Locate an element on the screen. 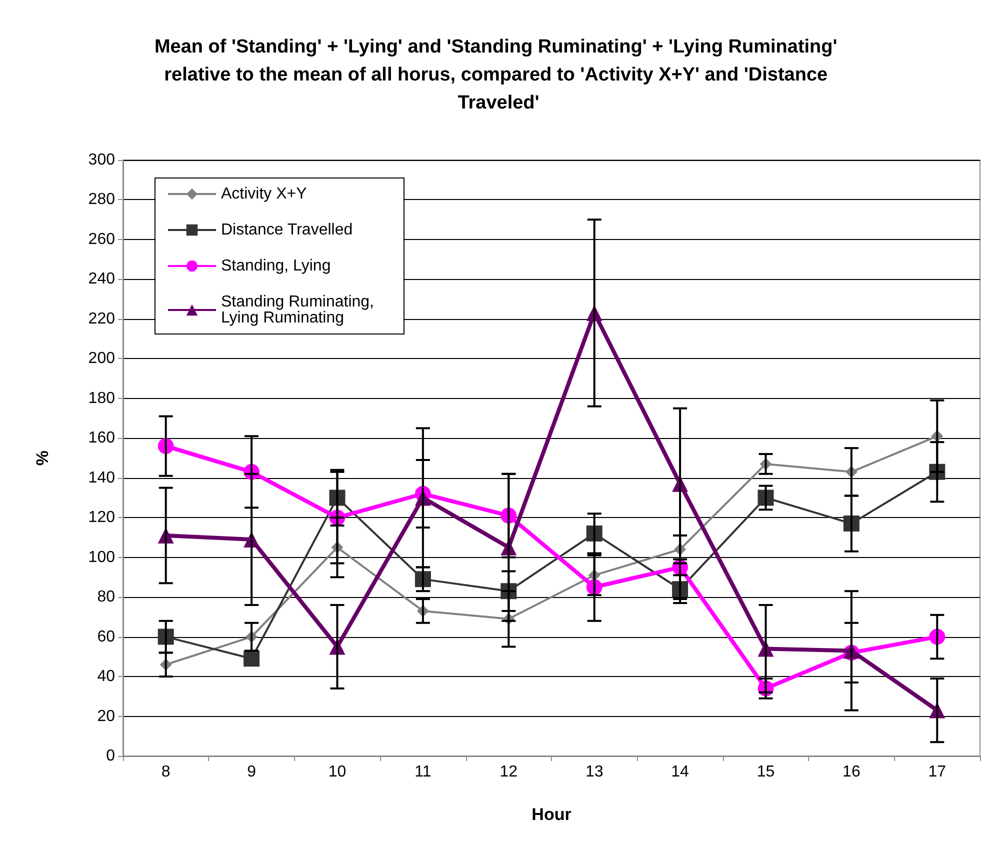  x-tick-label: 13 is located at coordinates (594, 772).